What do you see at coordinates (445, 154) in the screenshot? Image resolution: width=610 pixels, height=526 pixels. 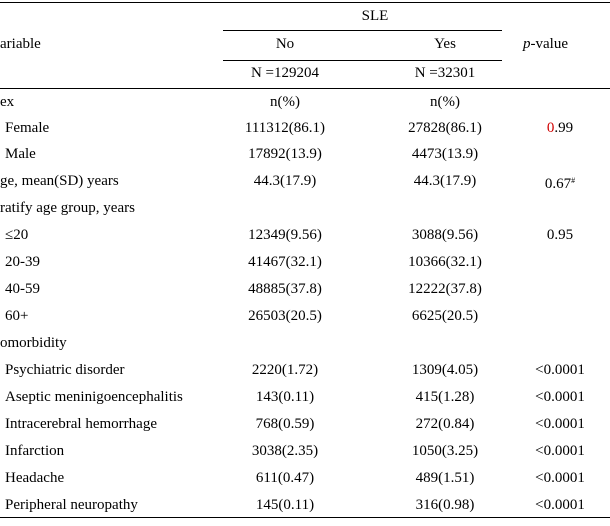 I see `cell-yes: 4473(13.9)` at bounding box center [445, 154].